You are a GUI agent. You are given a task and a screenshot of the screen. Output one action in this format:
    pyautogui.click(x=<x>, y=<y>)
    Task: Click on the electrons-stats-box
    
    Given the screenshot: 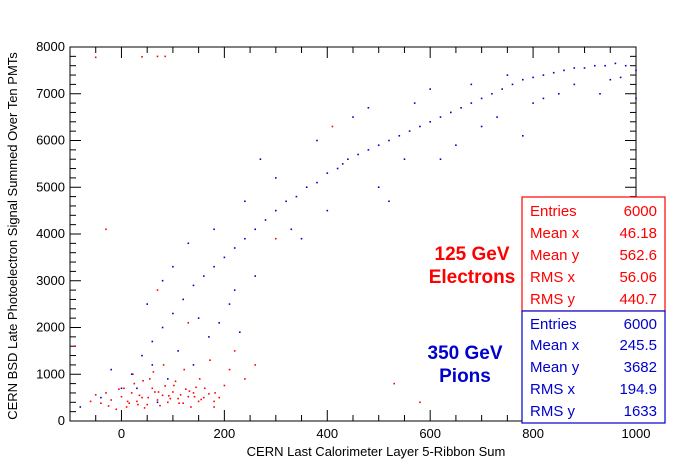 What is the action you would take?
    pyautogui.click(x=593, y=254)
    